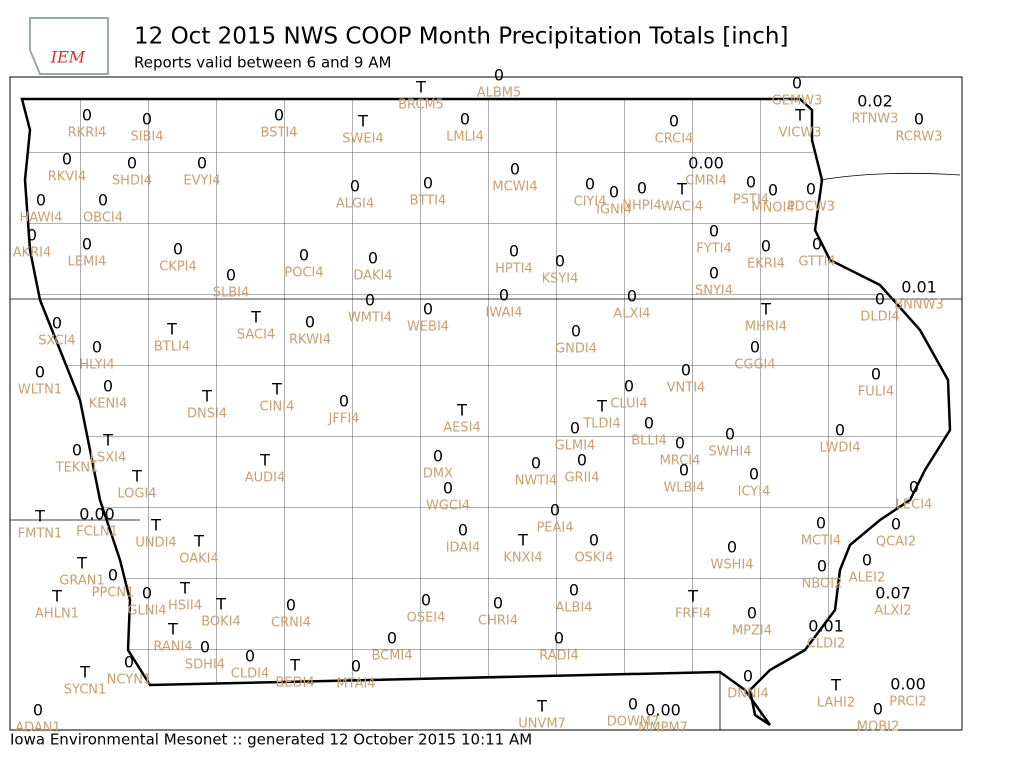 This screenshot has height=772, width=1024. What do you see at coordinates (81, 581) in the screenshot?
I see `station-id: GRAN1` at bounding box center [81, 581].